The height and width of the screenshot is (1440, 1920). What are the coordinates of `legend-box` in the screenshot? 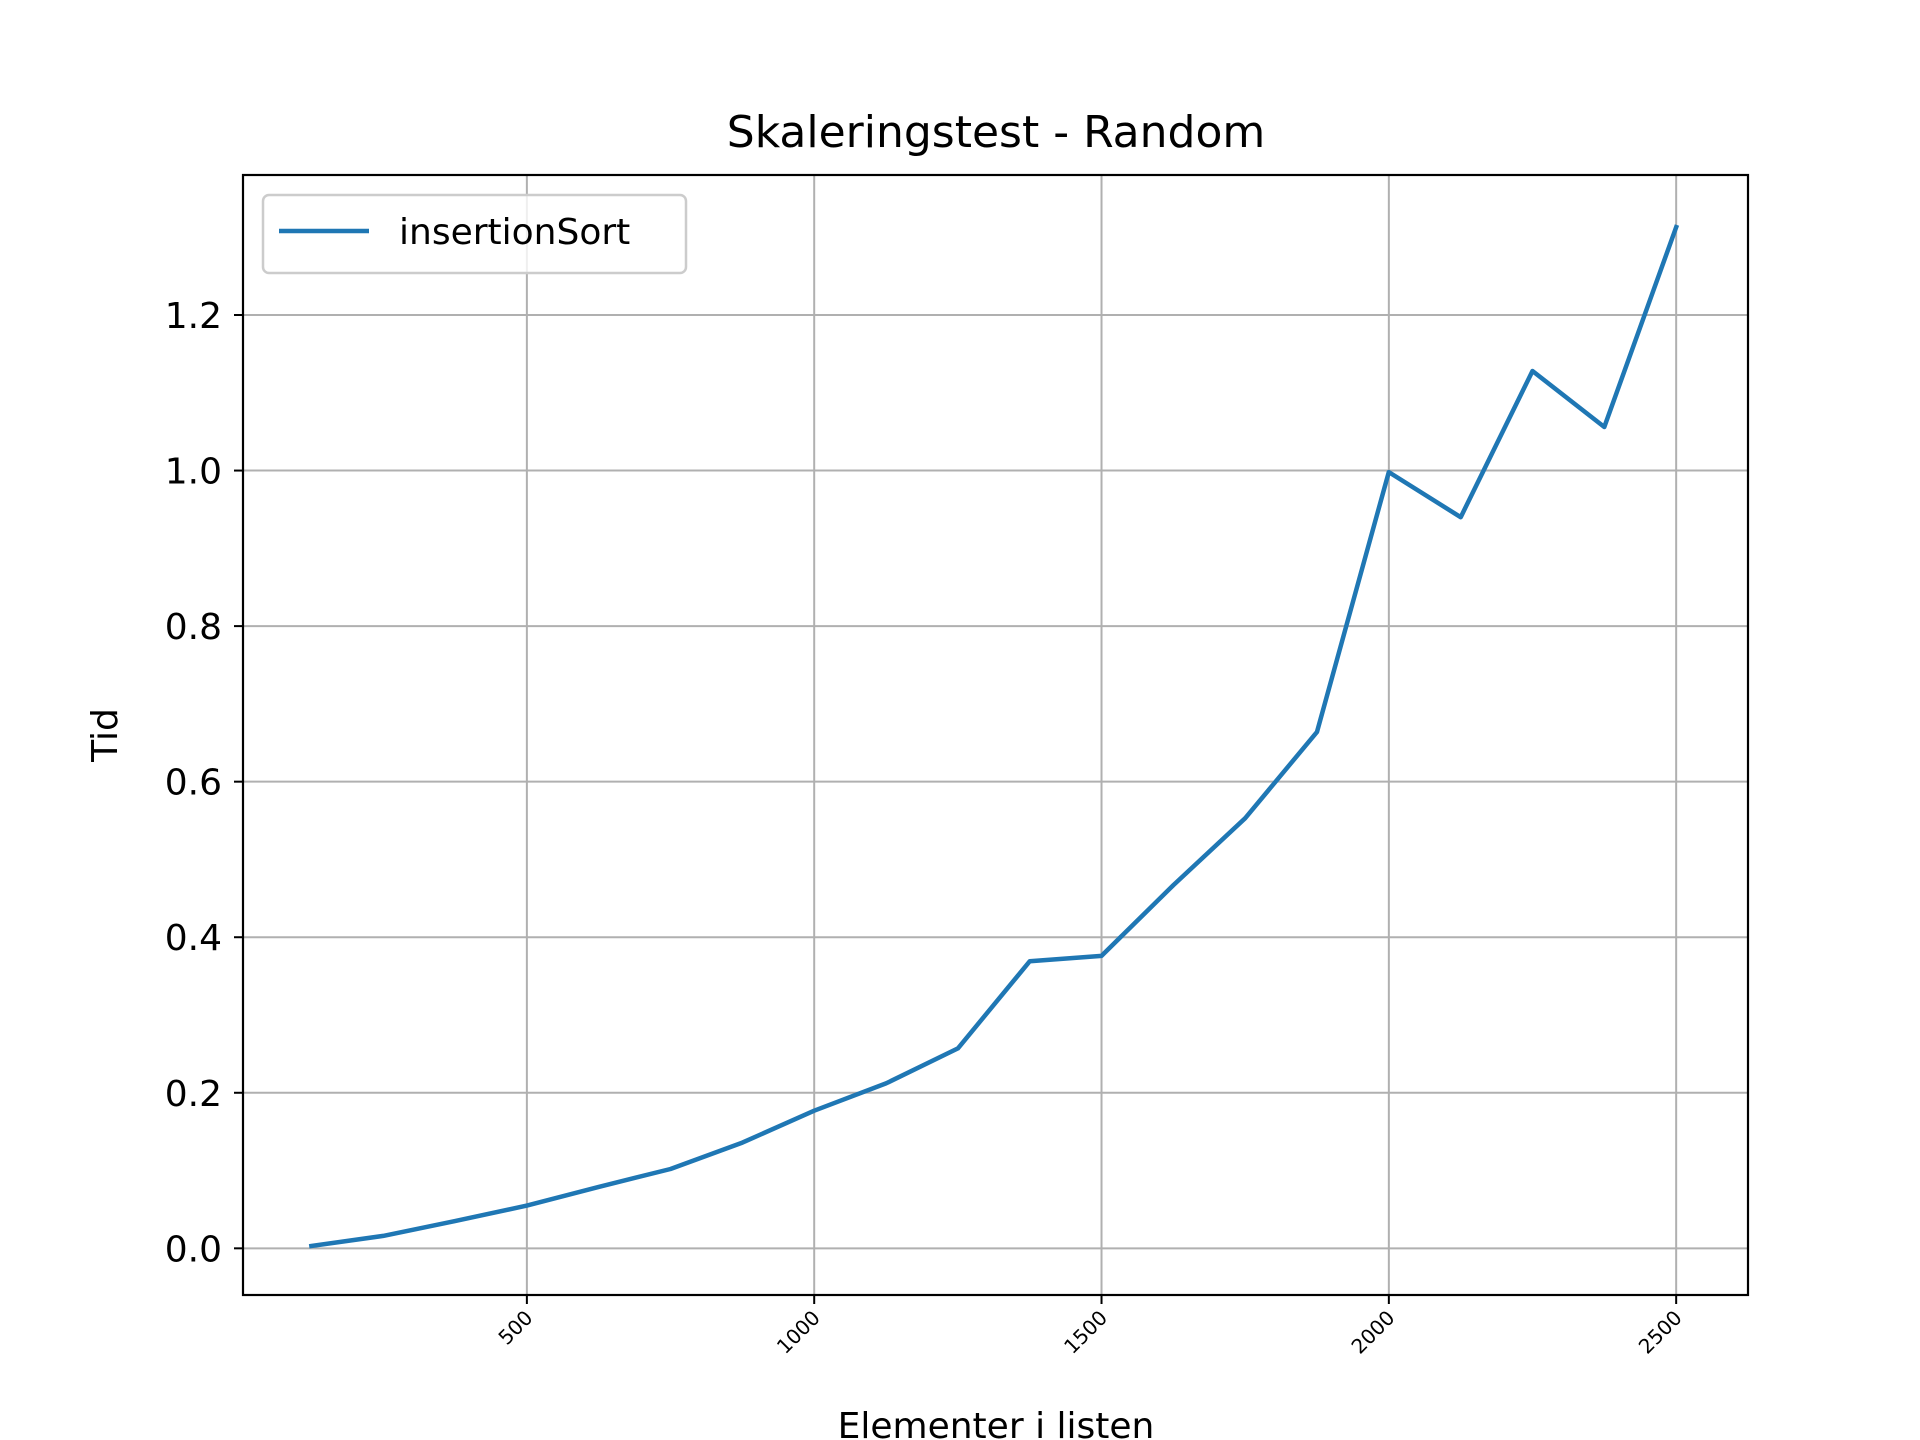 It's located at (474, 234).